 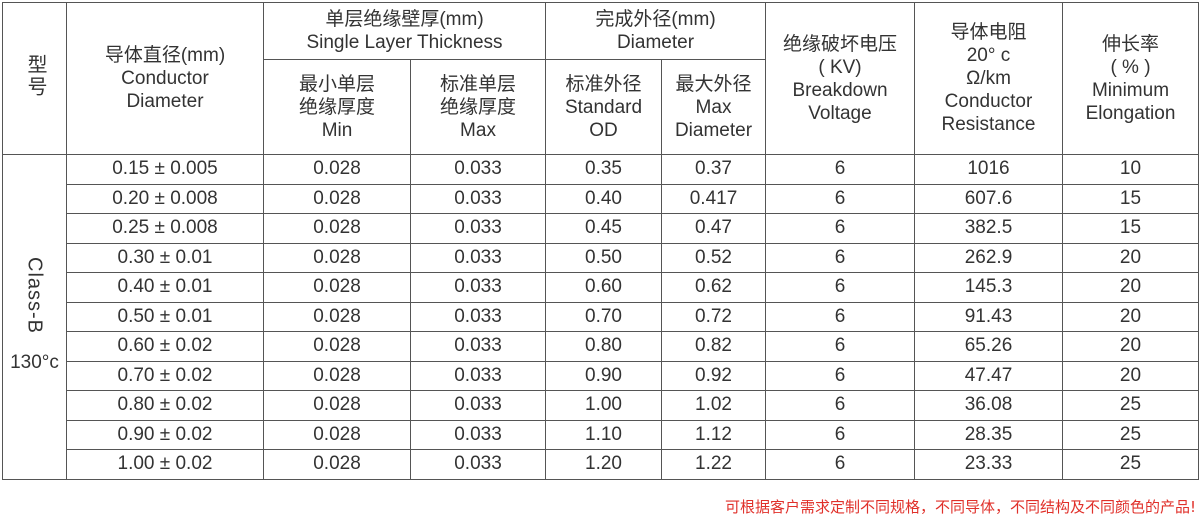 I want to click on header-single-layer: 单层绝缘壁厚(mm) Single Layer Thickness, so click(x=404, y=31).